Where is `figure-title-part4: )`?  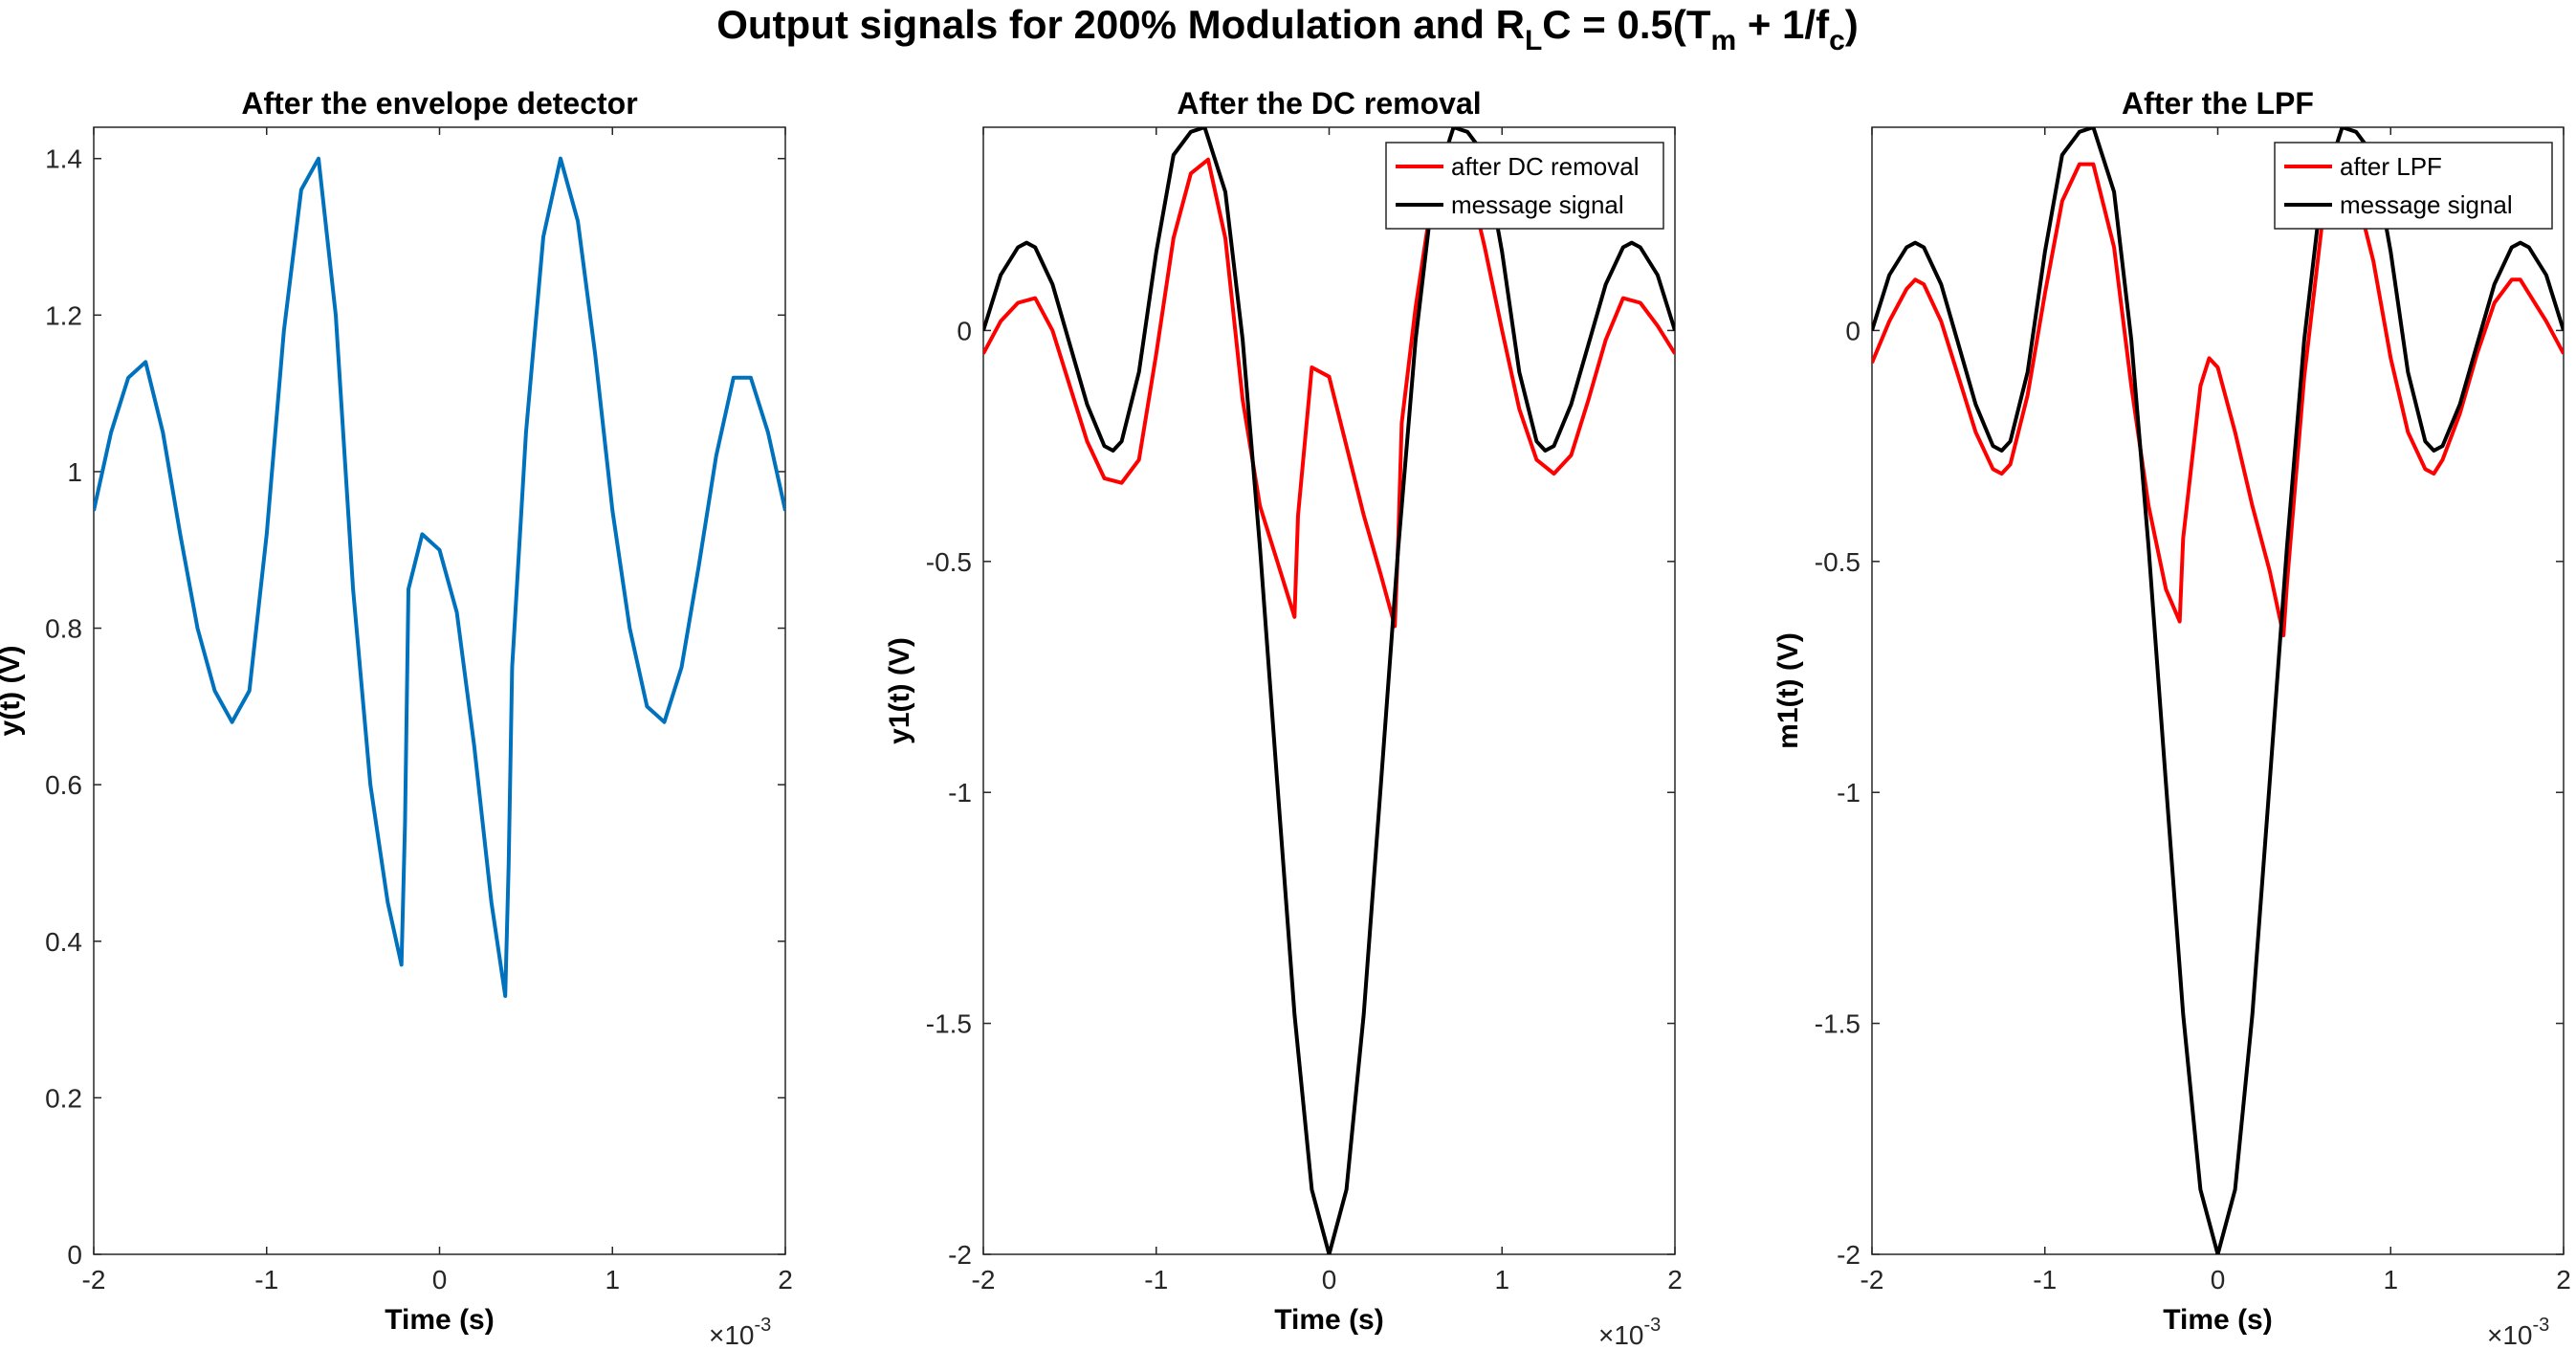 figure-title-part4: ) is located at coordinates (1852, 24).